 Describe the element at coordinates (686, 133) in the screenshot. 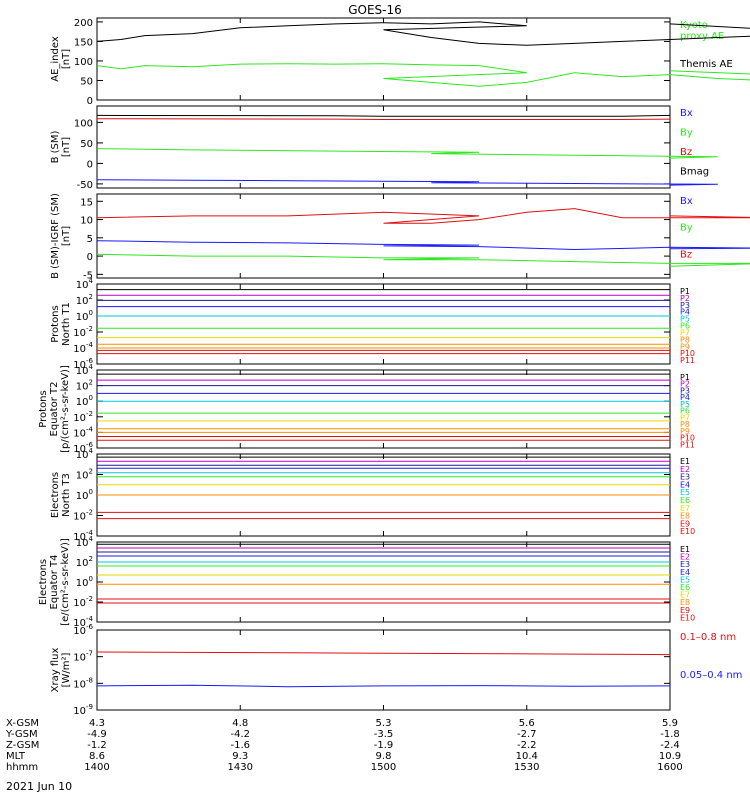

I see `legend-entry: By` at that location.